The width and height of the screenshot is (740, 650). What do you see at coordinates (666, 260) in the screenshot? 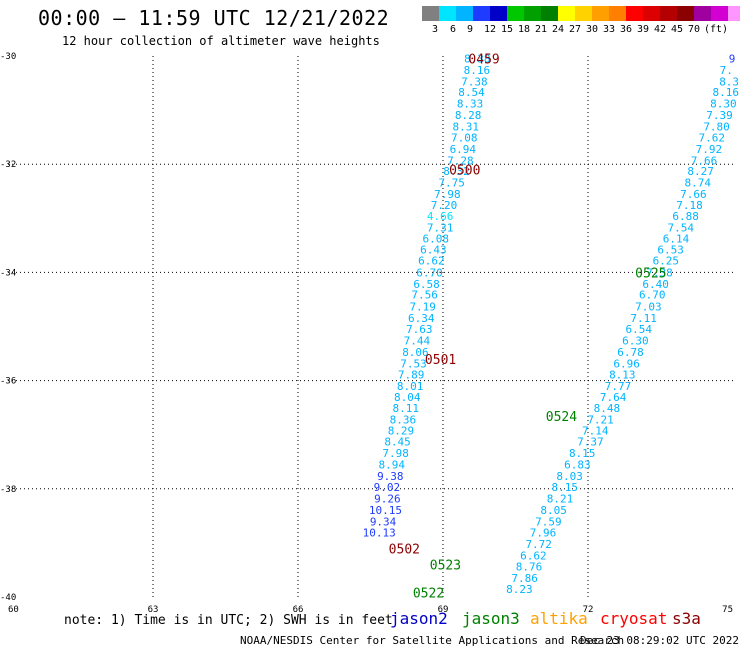
I see `swh-value-label: 6.25` at bounding box center [666, 260].